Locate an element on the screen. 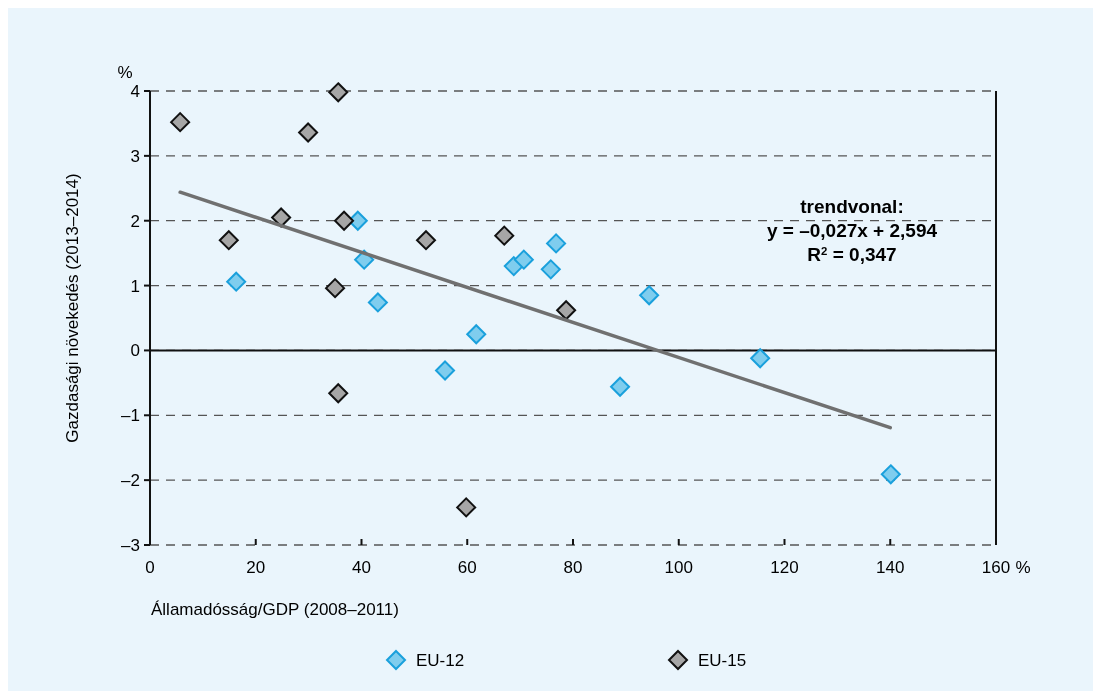  y-tick-label: 0 is located at coordinates (135, 351).